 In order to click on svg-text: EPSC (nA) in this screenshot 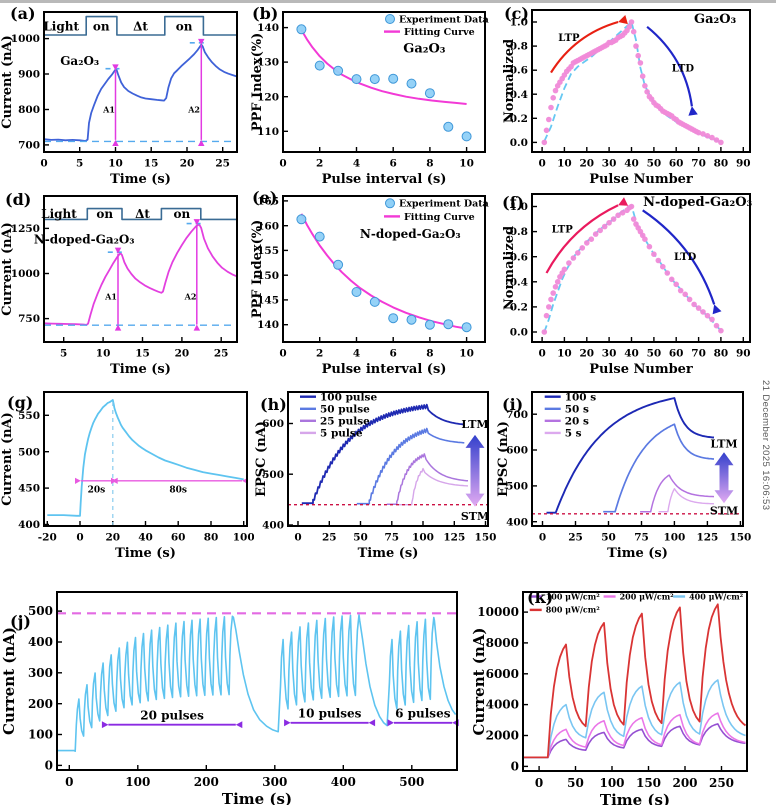, I will do `click(261, 459)`.